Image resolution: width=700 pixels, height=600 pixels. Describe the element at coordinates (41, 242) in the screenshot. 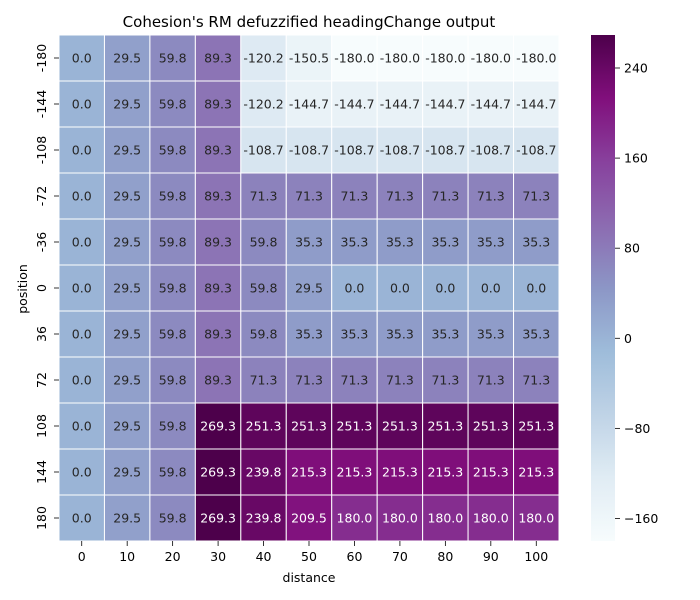

I see `y-tick-label: -36` at that location.